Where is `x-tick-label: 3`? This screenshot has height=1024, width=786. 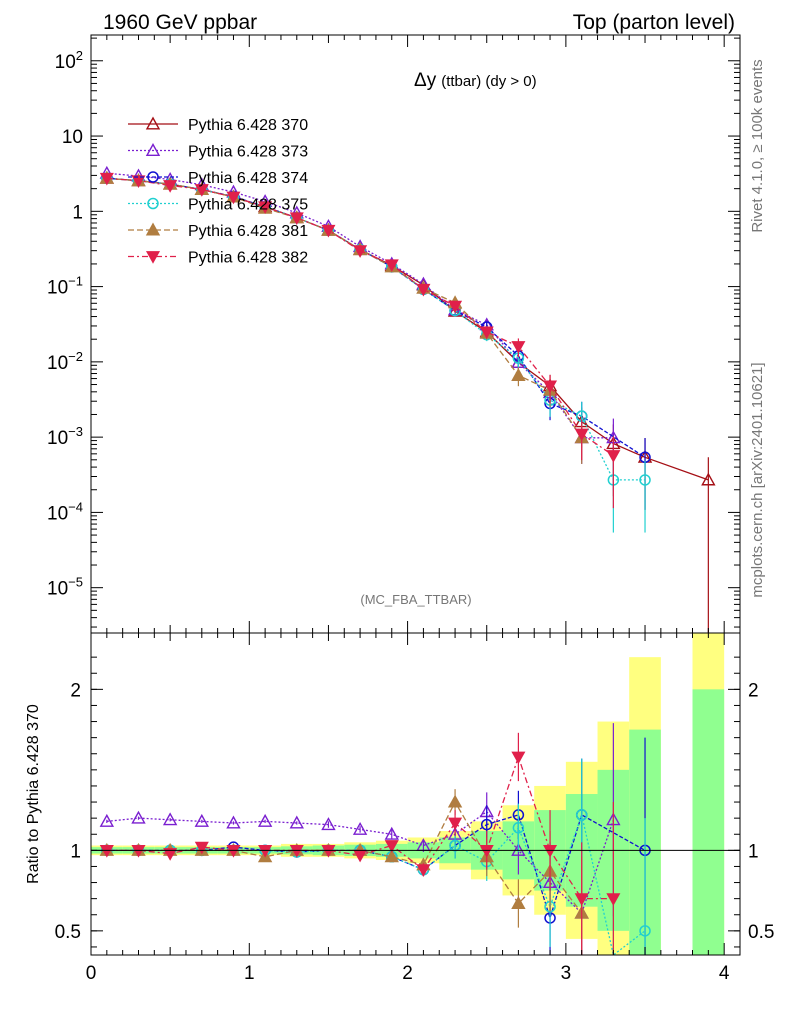
x-tick-label: 3 is located at coordinates (566, 973).